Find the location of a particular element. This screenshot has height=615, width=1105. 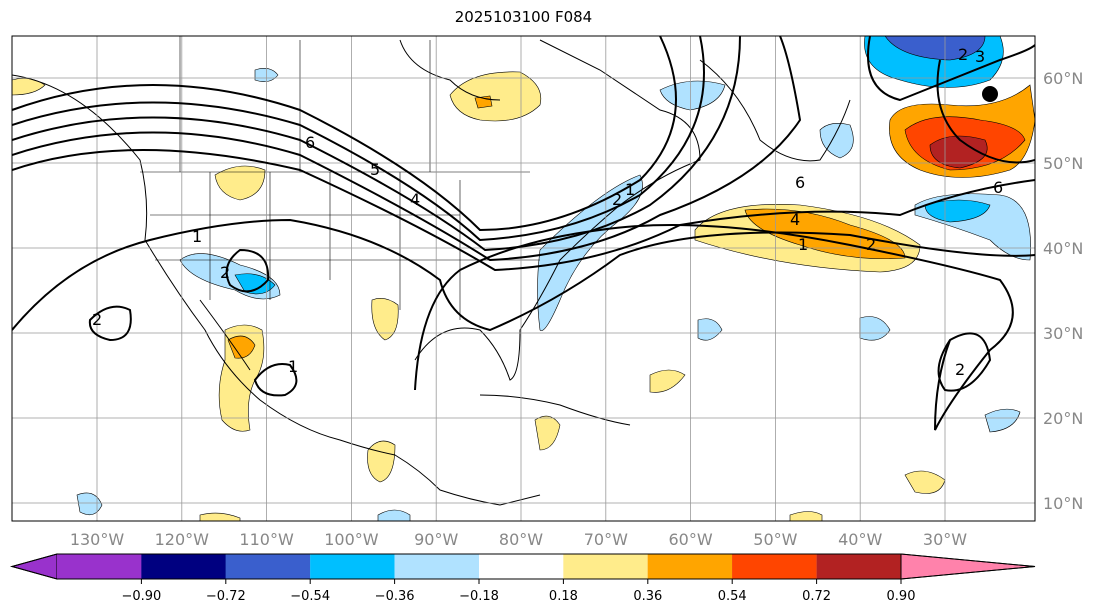

colorbar-tick-label: 0.54 is located at coordinates (732, 596).